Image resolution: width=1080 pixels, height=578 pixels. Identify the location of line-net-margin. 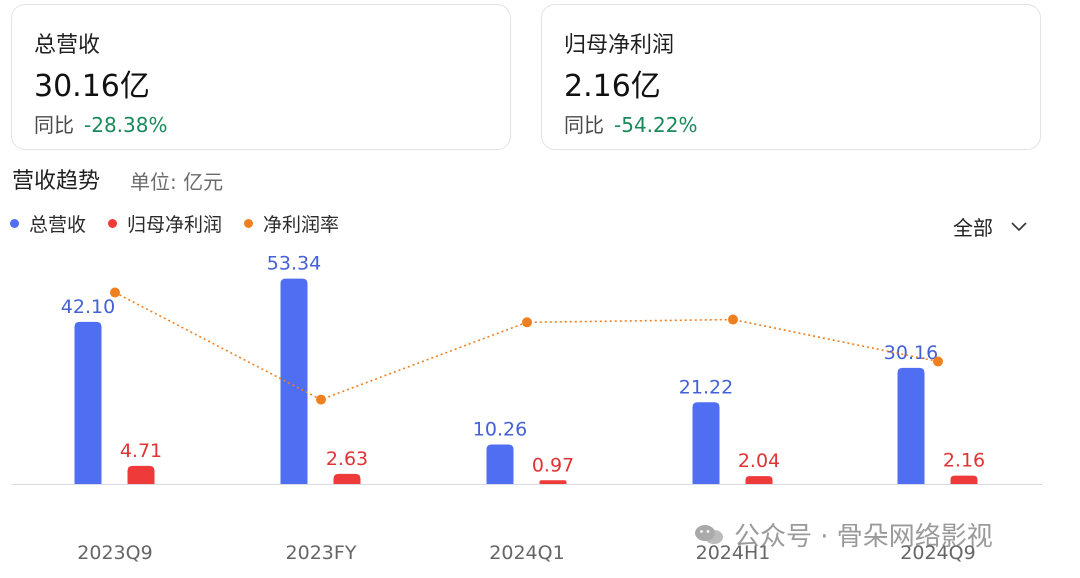
(526, 346).